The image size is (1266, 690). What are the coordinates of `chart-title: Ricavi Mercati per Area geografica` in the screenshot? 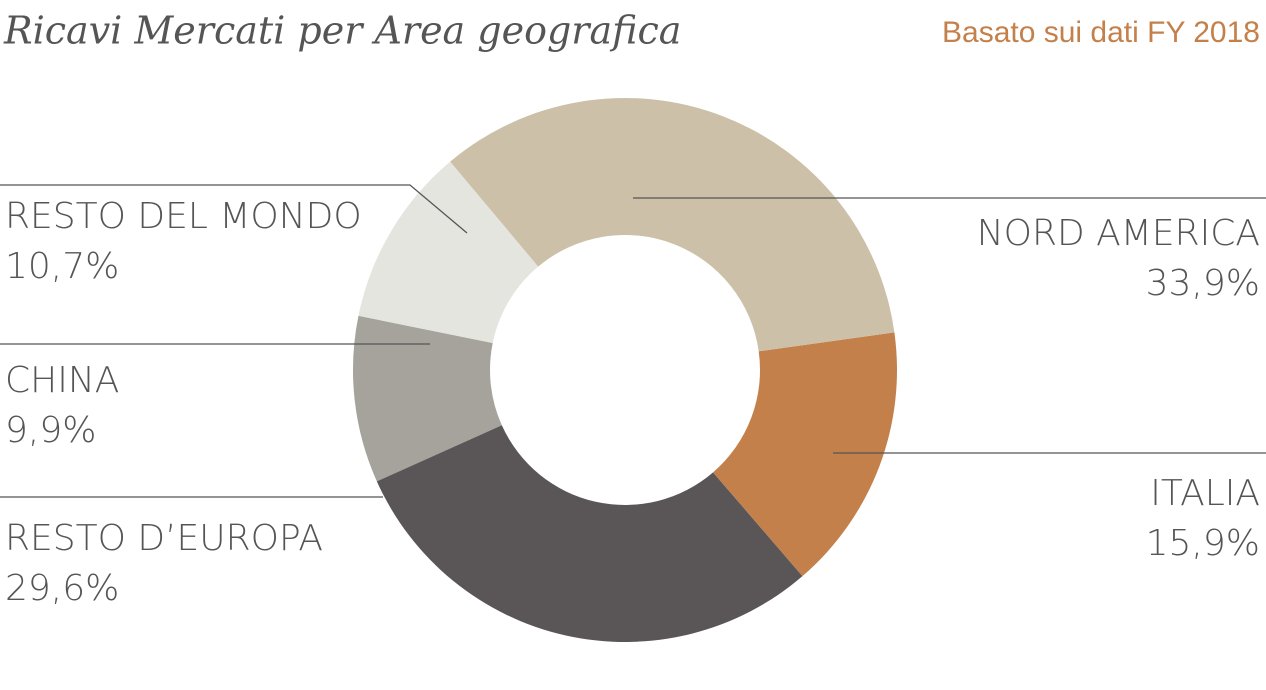 It's located at (342, 31).